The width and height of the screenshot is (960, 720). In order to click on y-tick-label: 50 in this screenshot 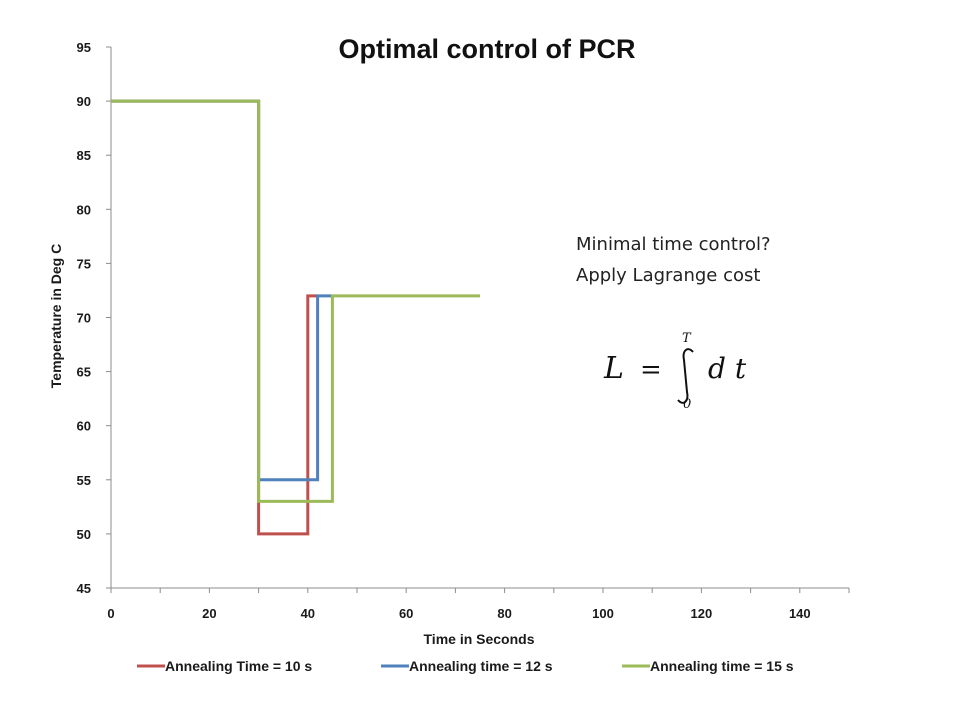, I will do `click(84, 534)`.